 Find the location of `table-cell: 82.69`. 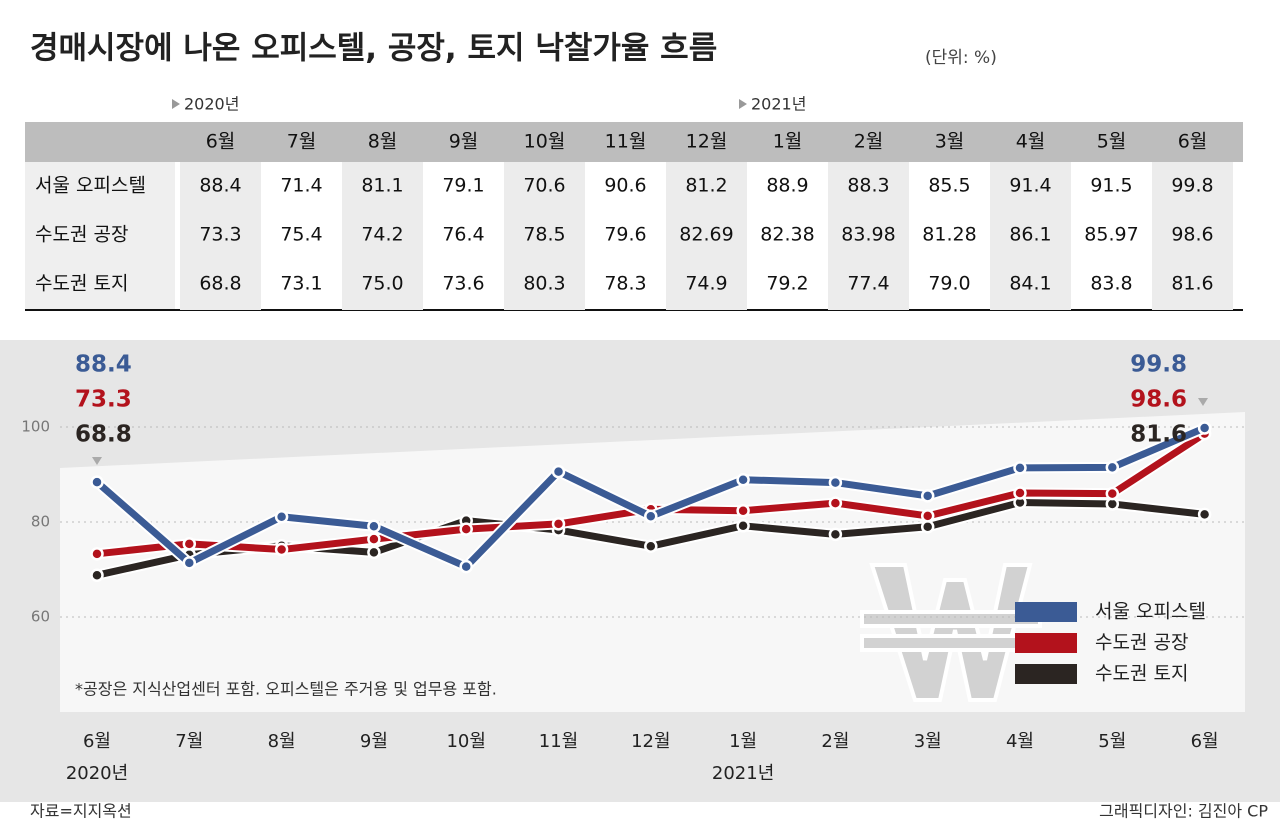

table-cell: 82.69 is located at coordinates (706, 235).